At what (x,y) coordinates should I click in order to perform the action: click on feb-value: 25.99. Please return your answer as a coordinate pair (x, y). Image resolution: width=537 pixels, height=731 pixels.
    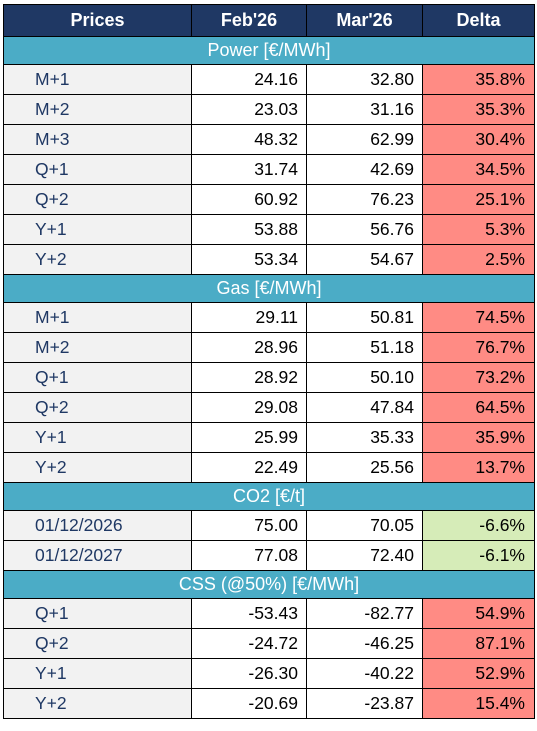
    Looking at the image, I should click on (249, 437).